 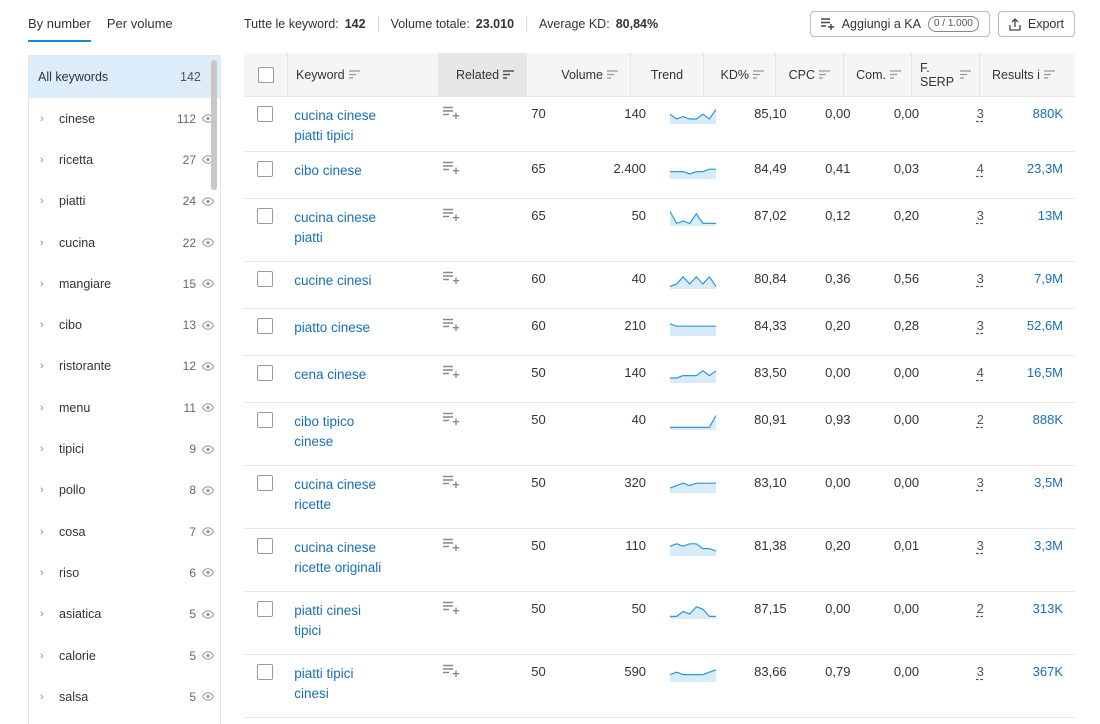 What do you see at coordinates (124, 531) in the screenshot?
I see `sidebar-item-cosa: › cosa 7` at bounding box center [124, 531].